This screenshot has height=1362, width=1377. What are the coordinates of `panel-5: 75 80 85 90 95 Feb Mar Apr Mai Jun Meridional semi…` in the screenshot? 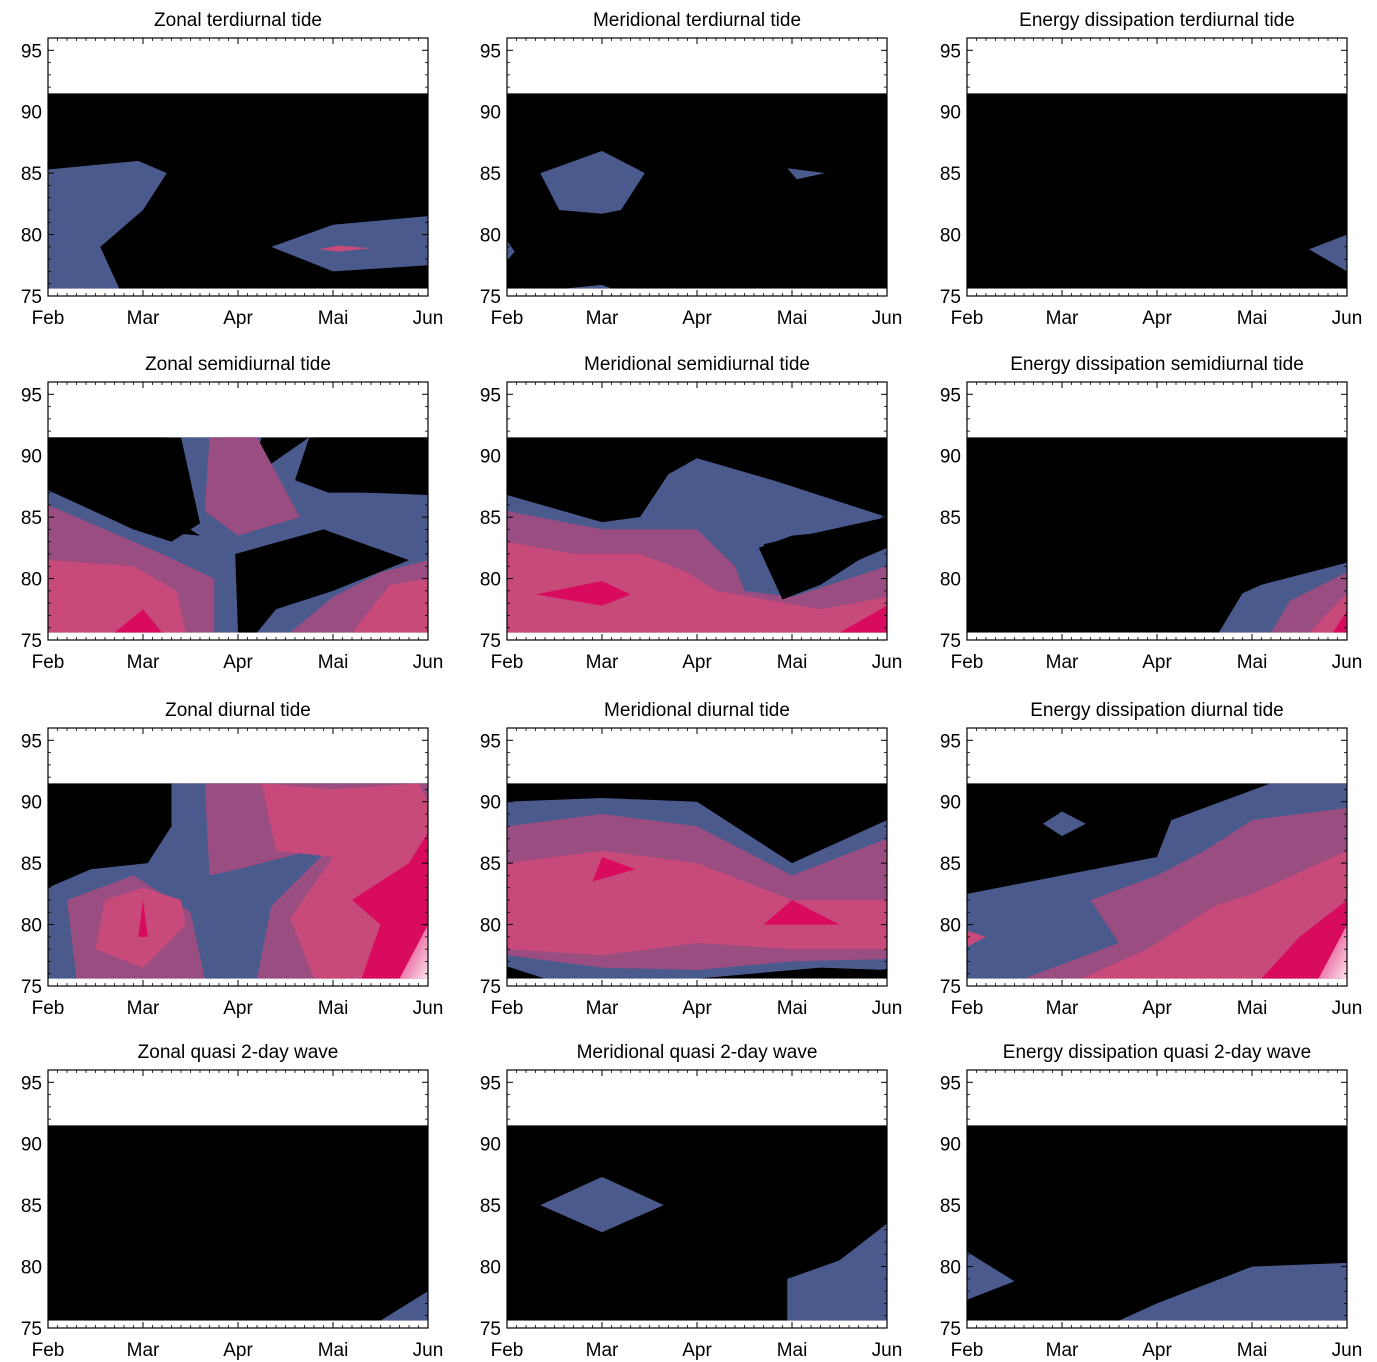 It's located at (691, 513).